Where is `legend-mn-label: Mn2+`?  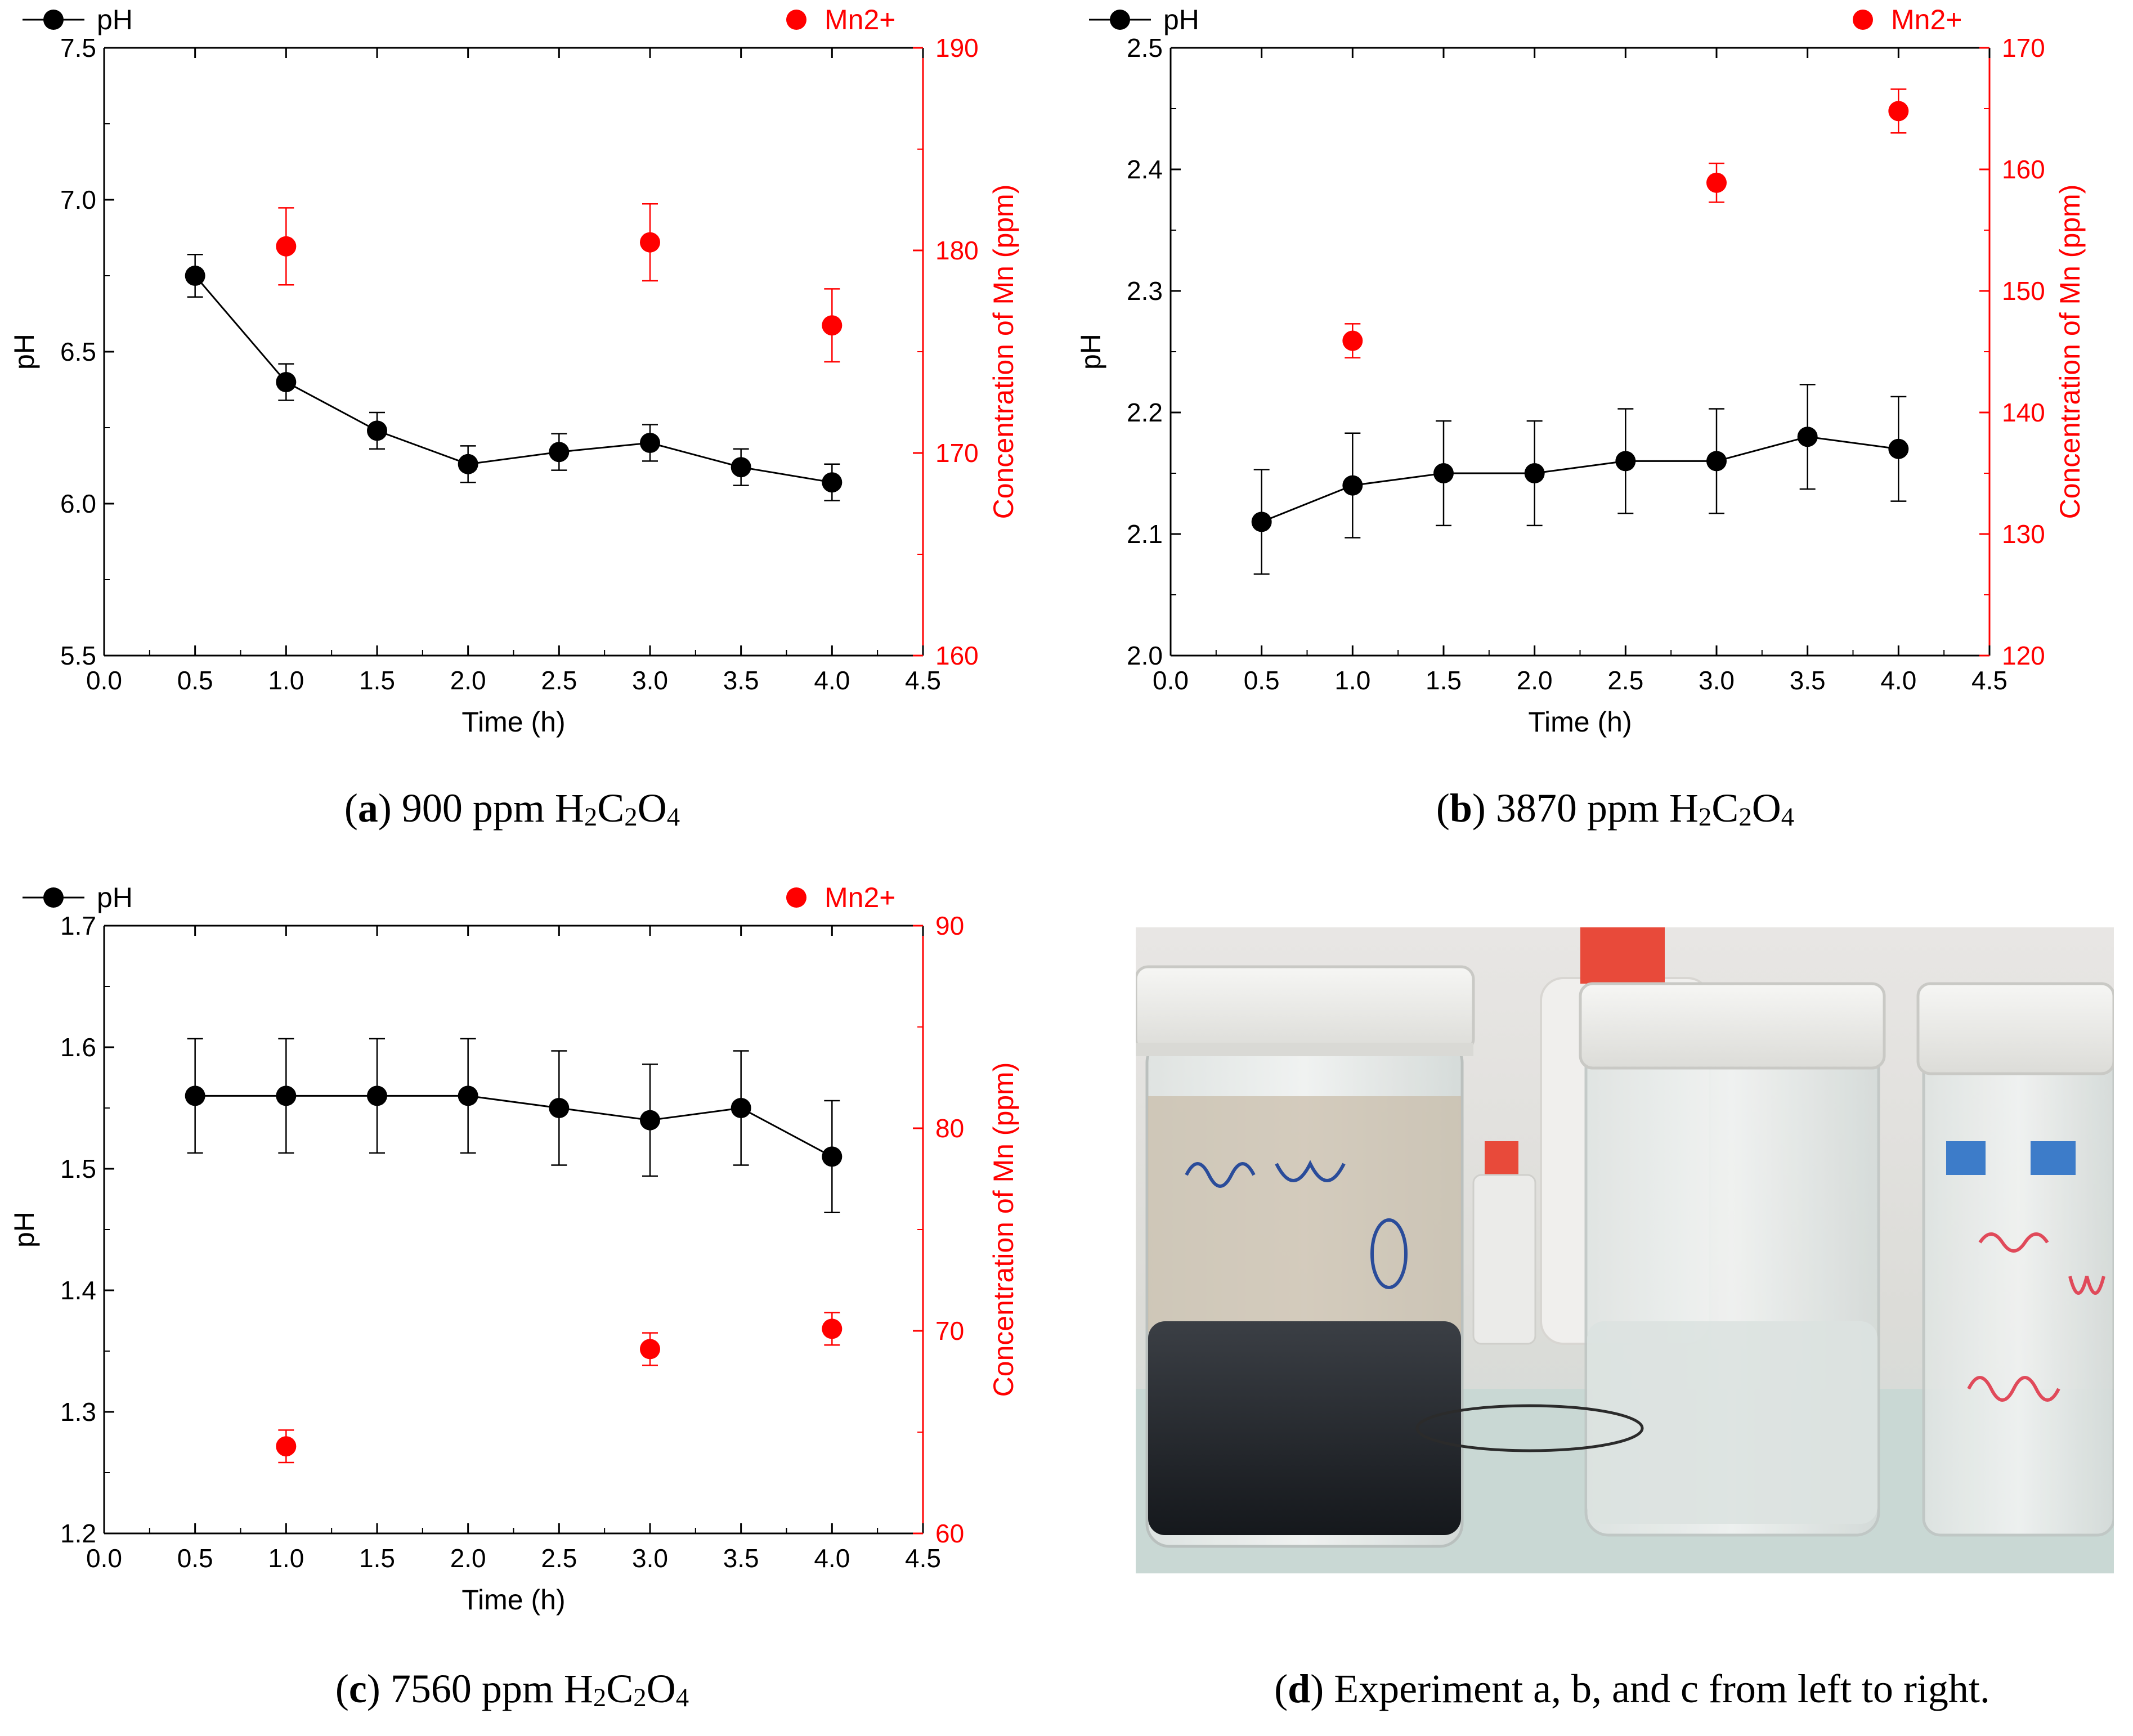 legend-mn-label: Mn2+ is located at coordinates (860, 19).